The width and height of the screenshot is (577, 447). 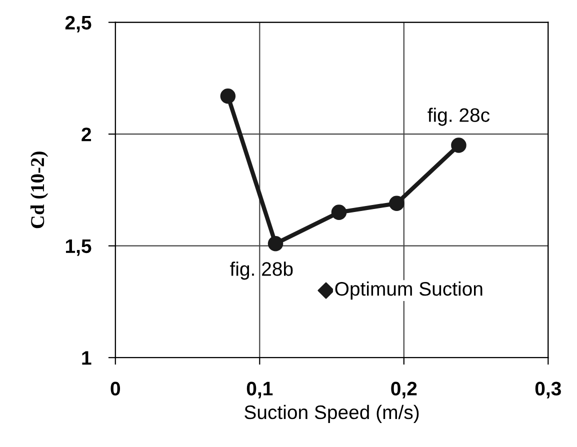 What do you see at coordinates (404, 390) in the screenshot?
I see `x-tick-label: 0,2` at bounding box center [404, 390].